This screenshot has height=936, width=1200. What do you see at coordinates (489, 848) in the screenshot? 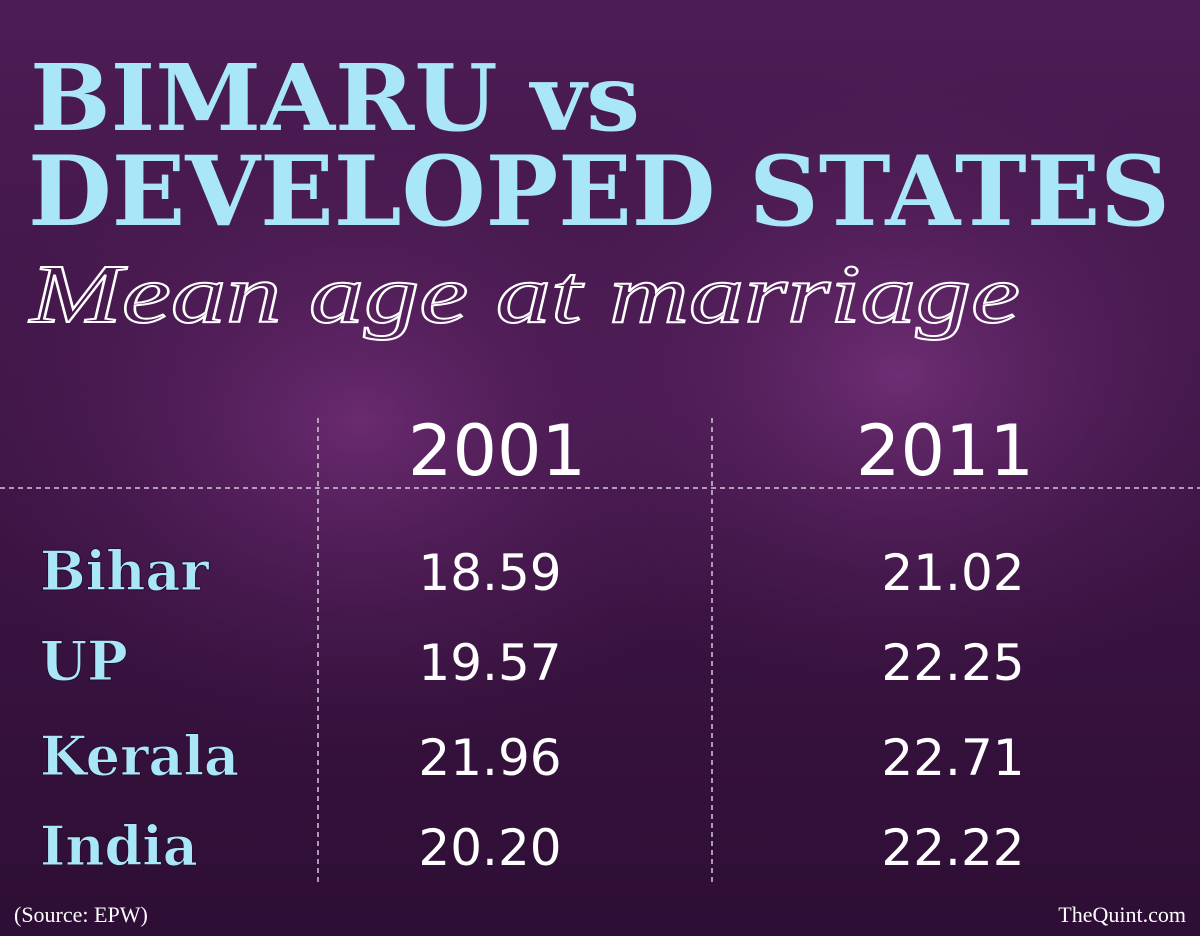
I see `cell-value: 20.20` at bounding box center [489, 848].